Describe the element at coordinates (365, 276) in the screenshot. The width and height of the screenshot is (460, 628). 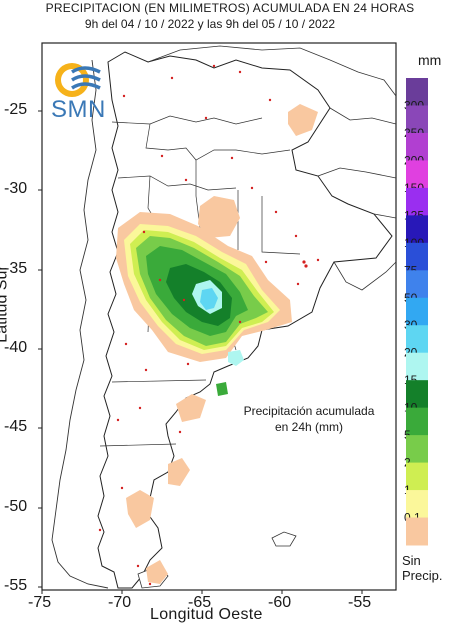
I see `uruguay-outline` at that location.